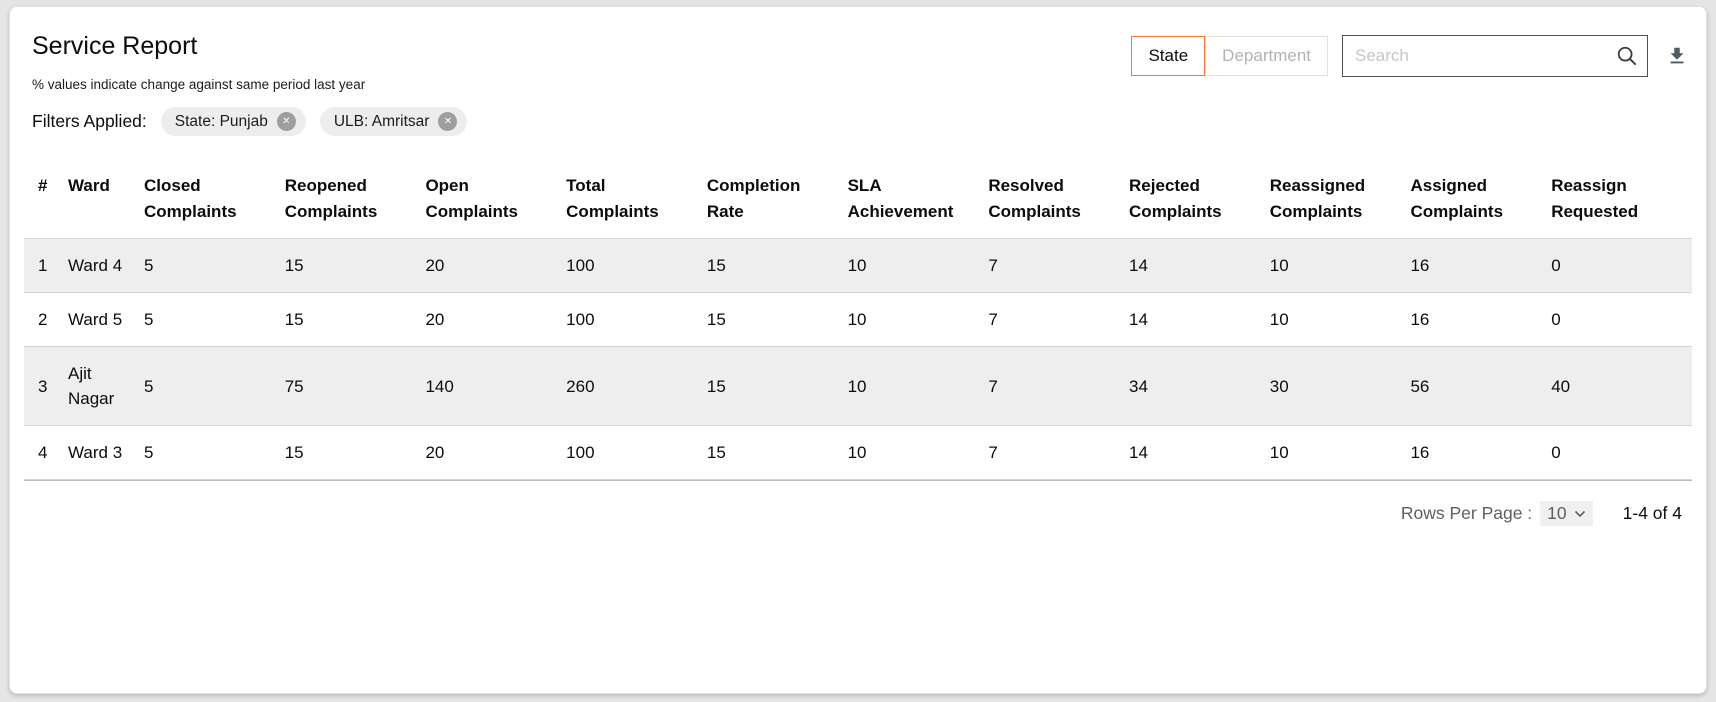 This screenshot has width=1716, height=702. What do you see at coordinates (1175, 198) in the screenshot?
I see `column-header: Rejected Complaints` at bounding box center [1175, 198].